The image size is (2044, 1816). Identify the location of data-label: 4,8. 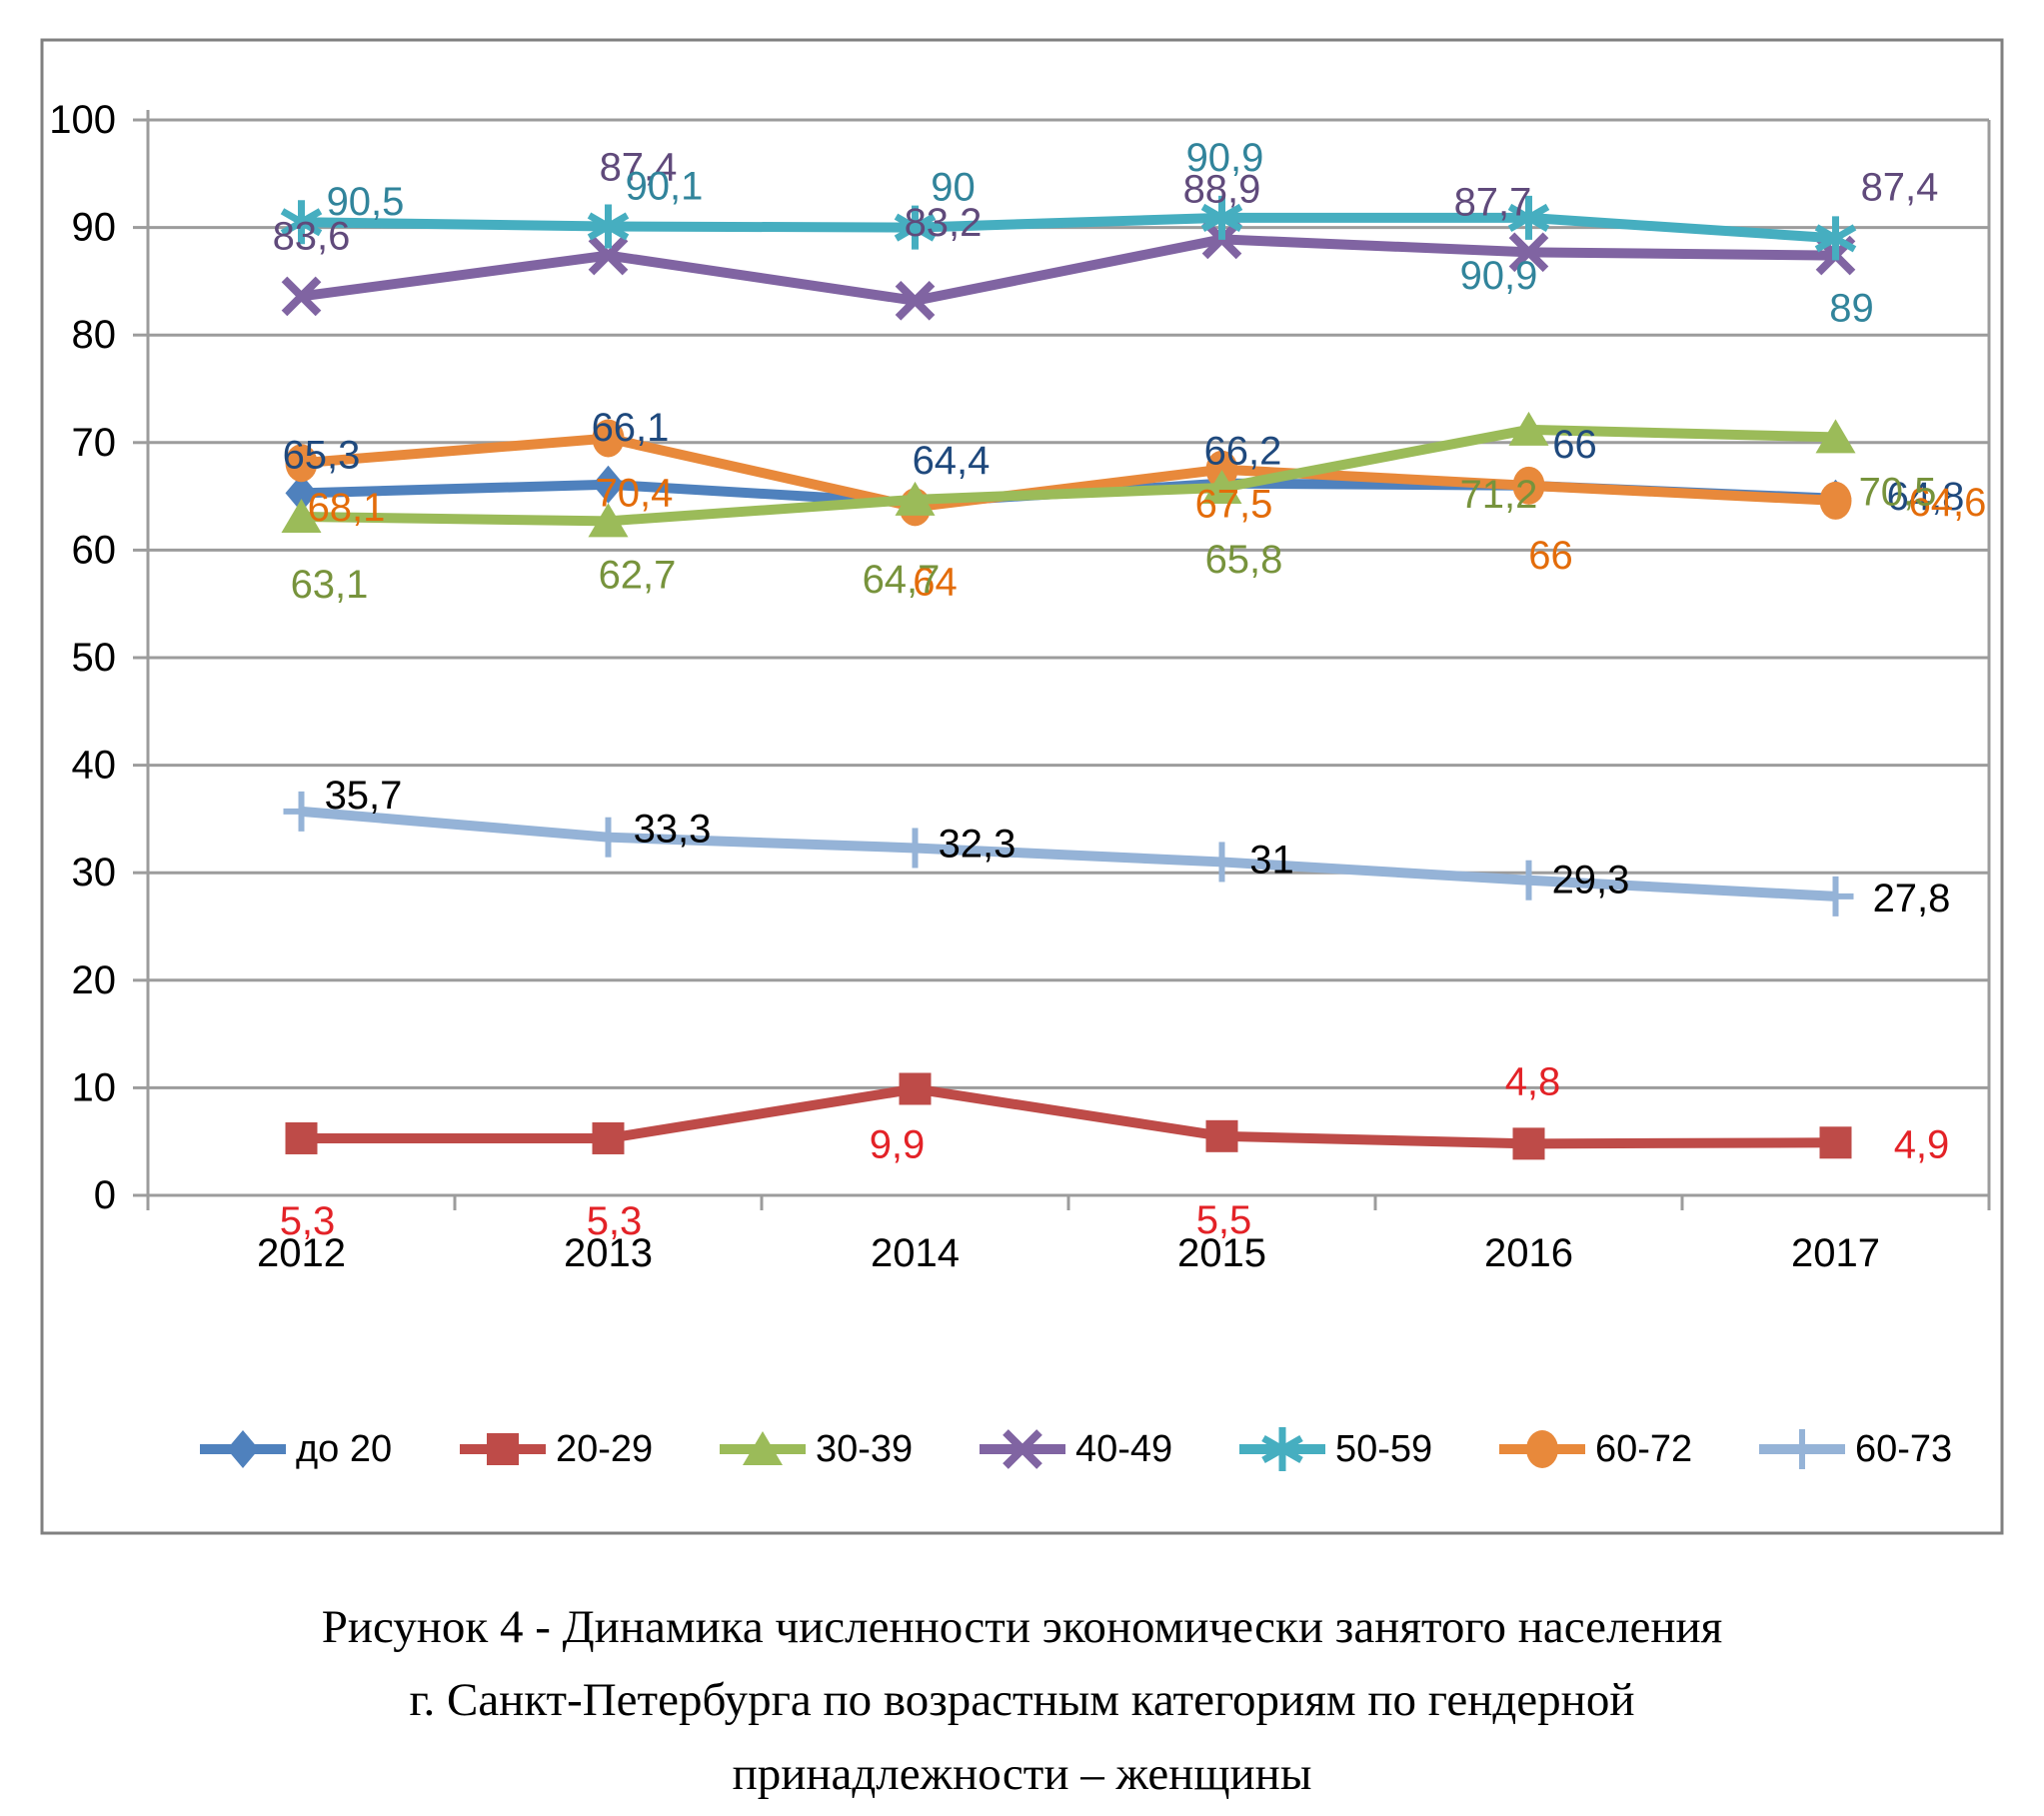
(1533, 1081).